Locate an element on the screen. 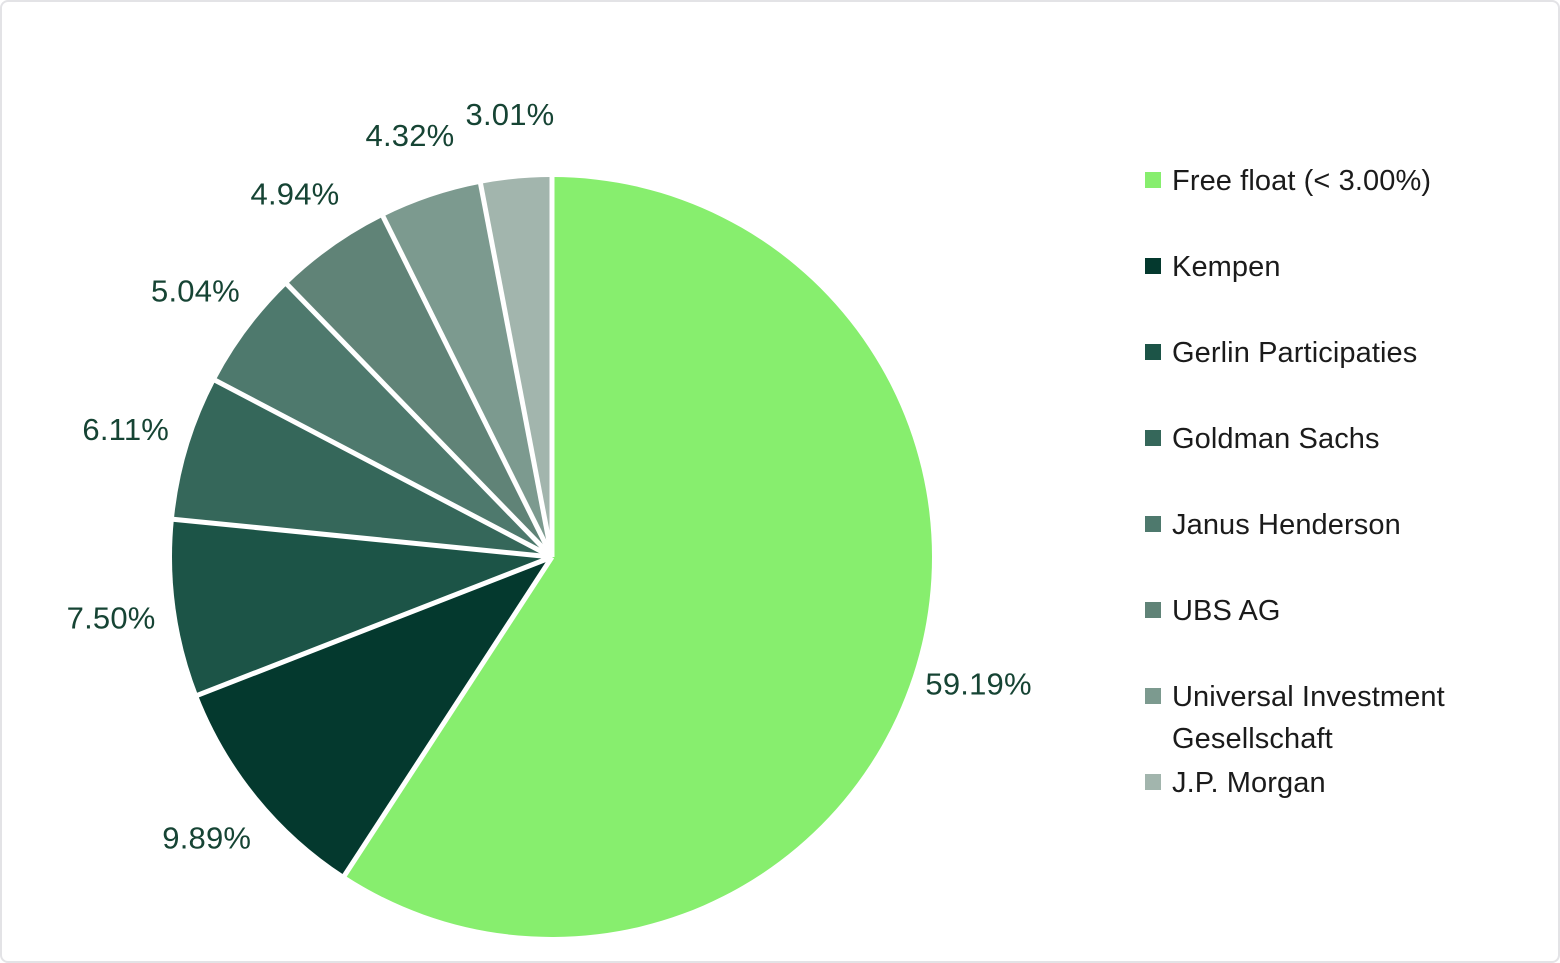  legend-label: Free float (< 3.00%) is located at coordinates (1302, 181).